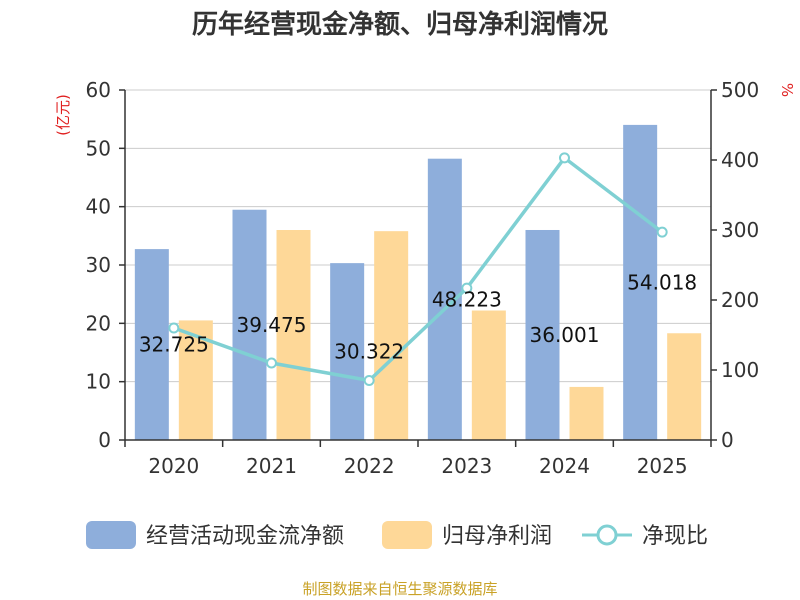  Describe the element at coordinates (740, 230) in the screenshot. I see `right-axis-tick-label: 300` at that location.